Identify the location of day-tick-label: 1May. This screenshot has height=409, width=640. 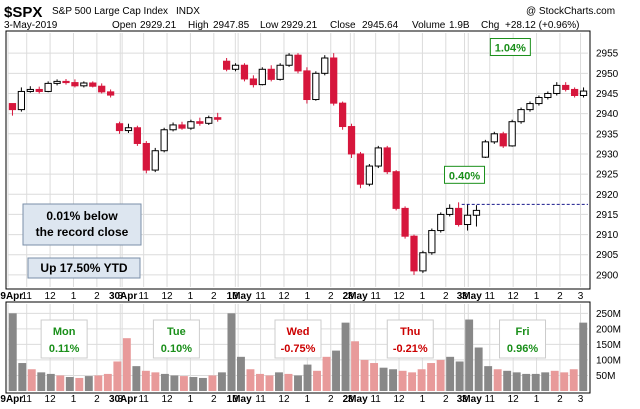
(239, 296).